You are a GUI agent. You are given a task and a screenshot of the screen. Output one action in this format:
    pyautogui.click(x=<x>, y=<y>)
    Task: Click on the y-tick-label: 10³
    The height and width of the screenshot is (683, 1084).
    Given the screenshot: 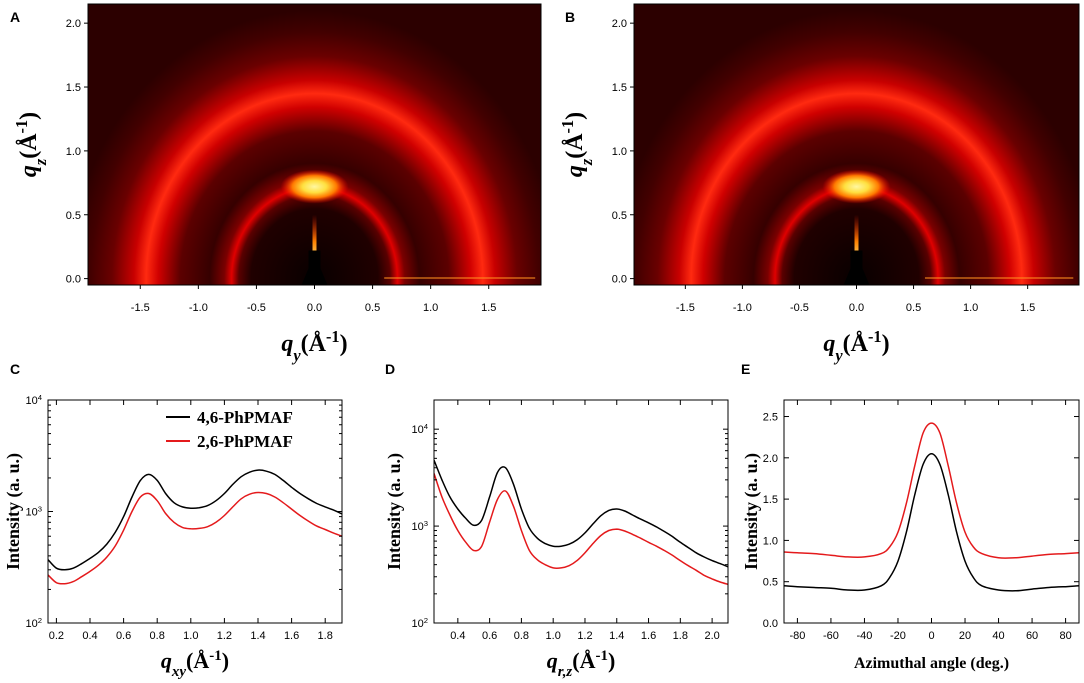 What is the action you would take?
    pyautogui.click(x=33, y=511)
    